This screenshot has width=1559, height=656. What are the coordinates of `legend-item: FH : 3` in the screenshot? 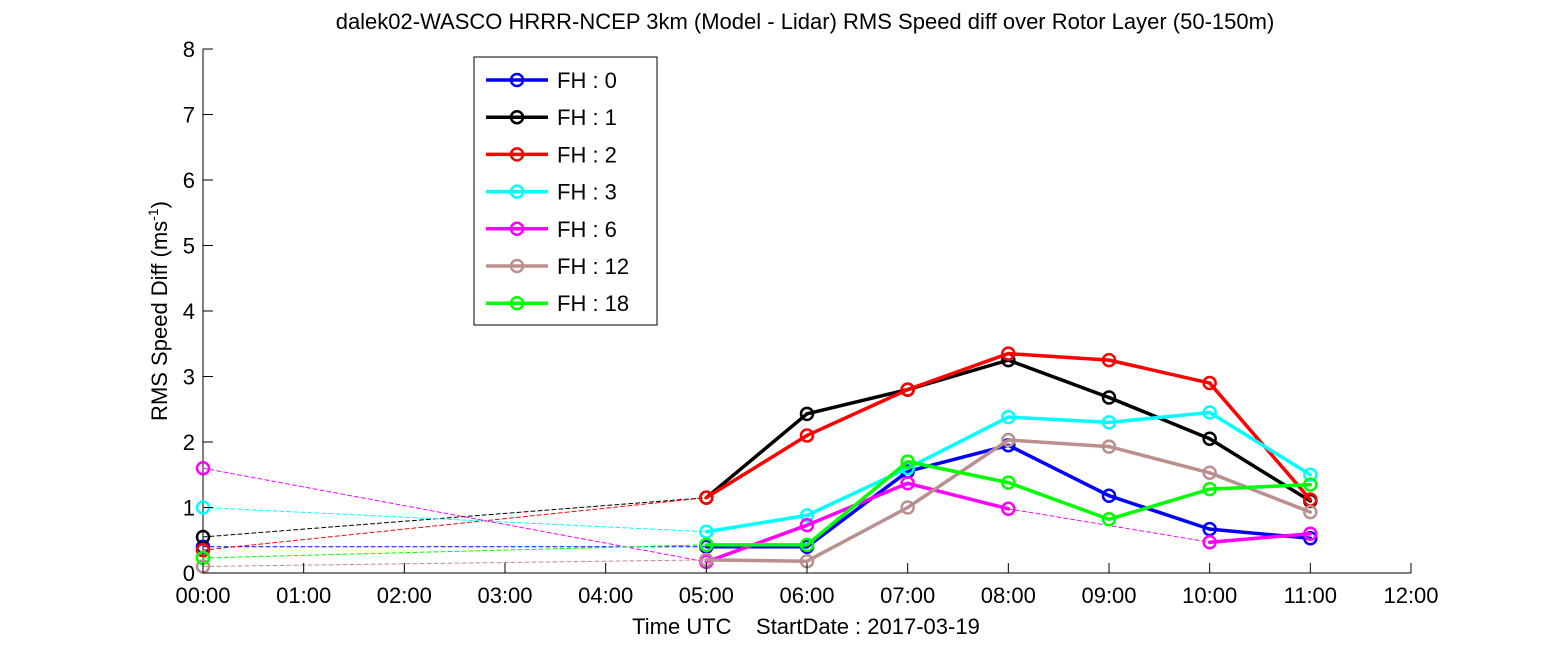 It's located at (551, 192).